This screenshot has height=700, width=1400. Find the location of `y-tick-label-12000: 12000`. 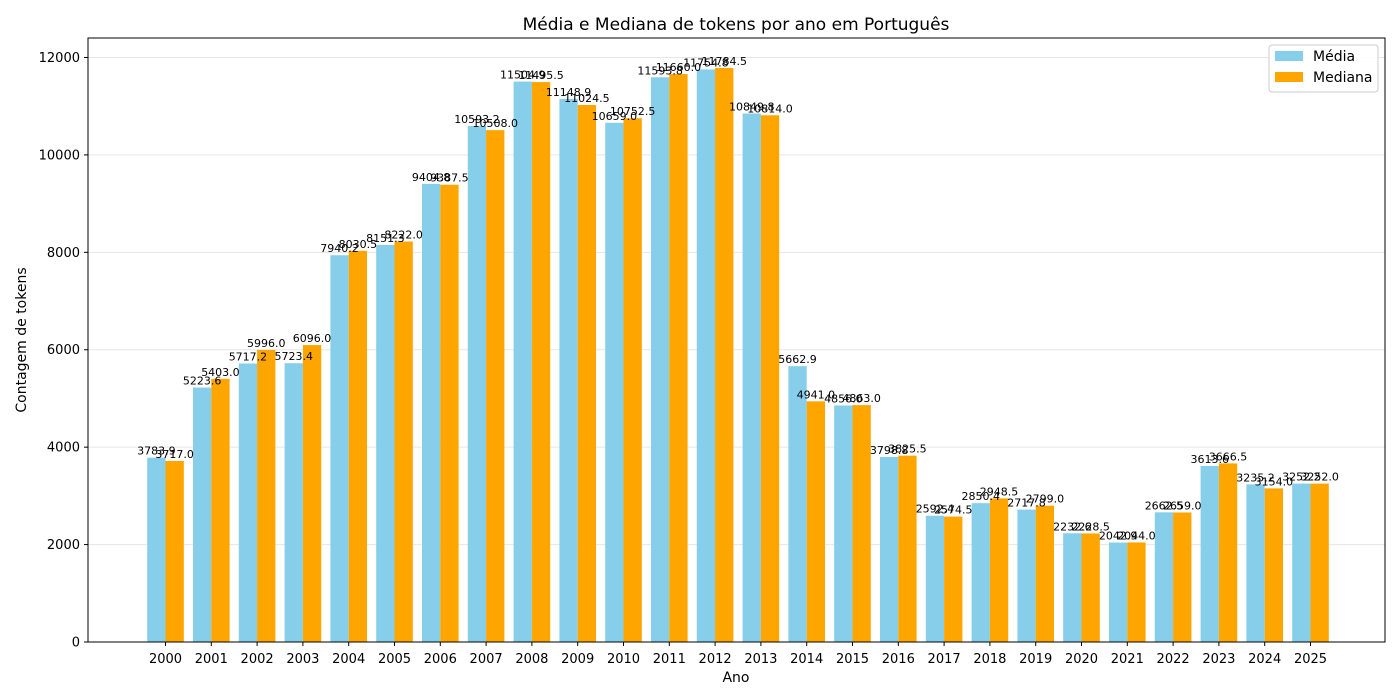

y-tick-label-12000: 12000 is located at coordinates (59, 58).